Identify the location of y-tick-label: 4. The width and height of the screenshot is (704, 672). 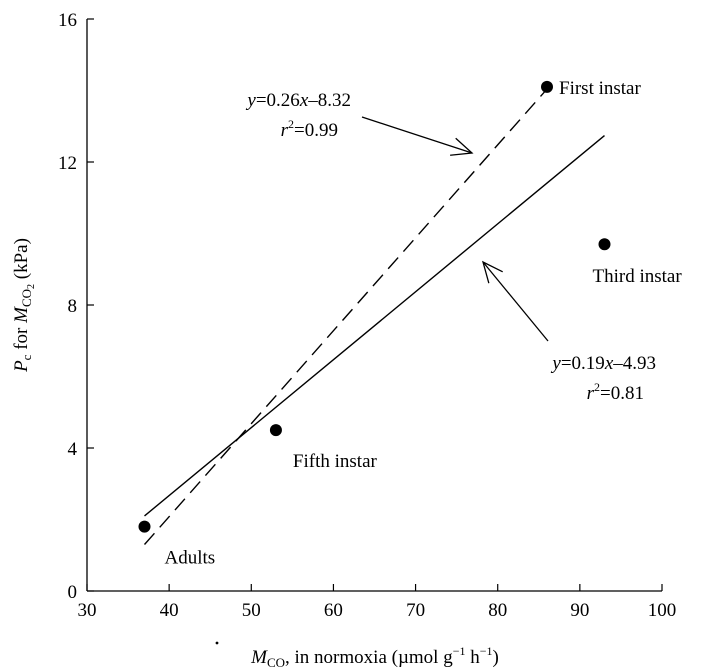
(73, 449).